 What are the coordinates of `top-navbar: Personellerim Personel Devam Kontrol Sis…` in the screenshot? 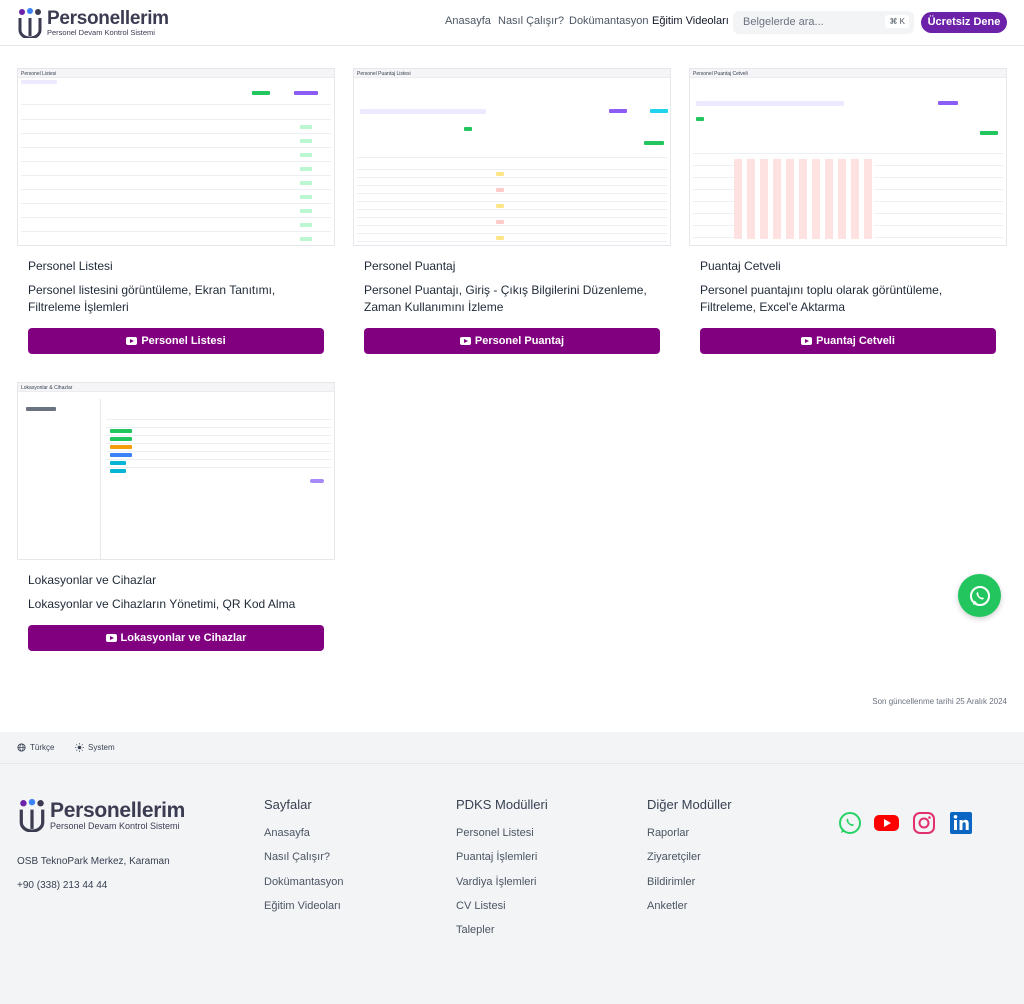 It's located at (512, 23).